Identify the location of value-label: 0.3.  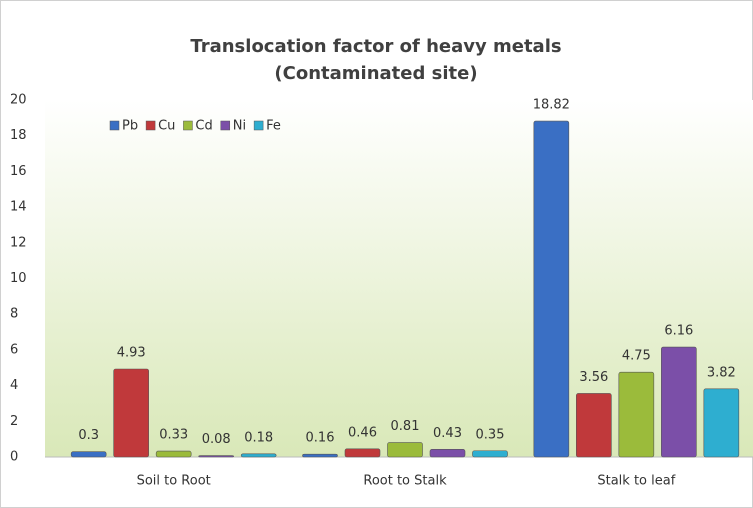
(88, 435).